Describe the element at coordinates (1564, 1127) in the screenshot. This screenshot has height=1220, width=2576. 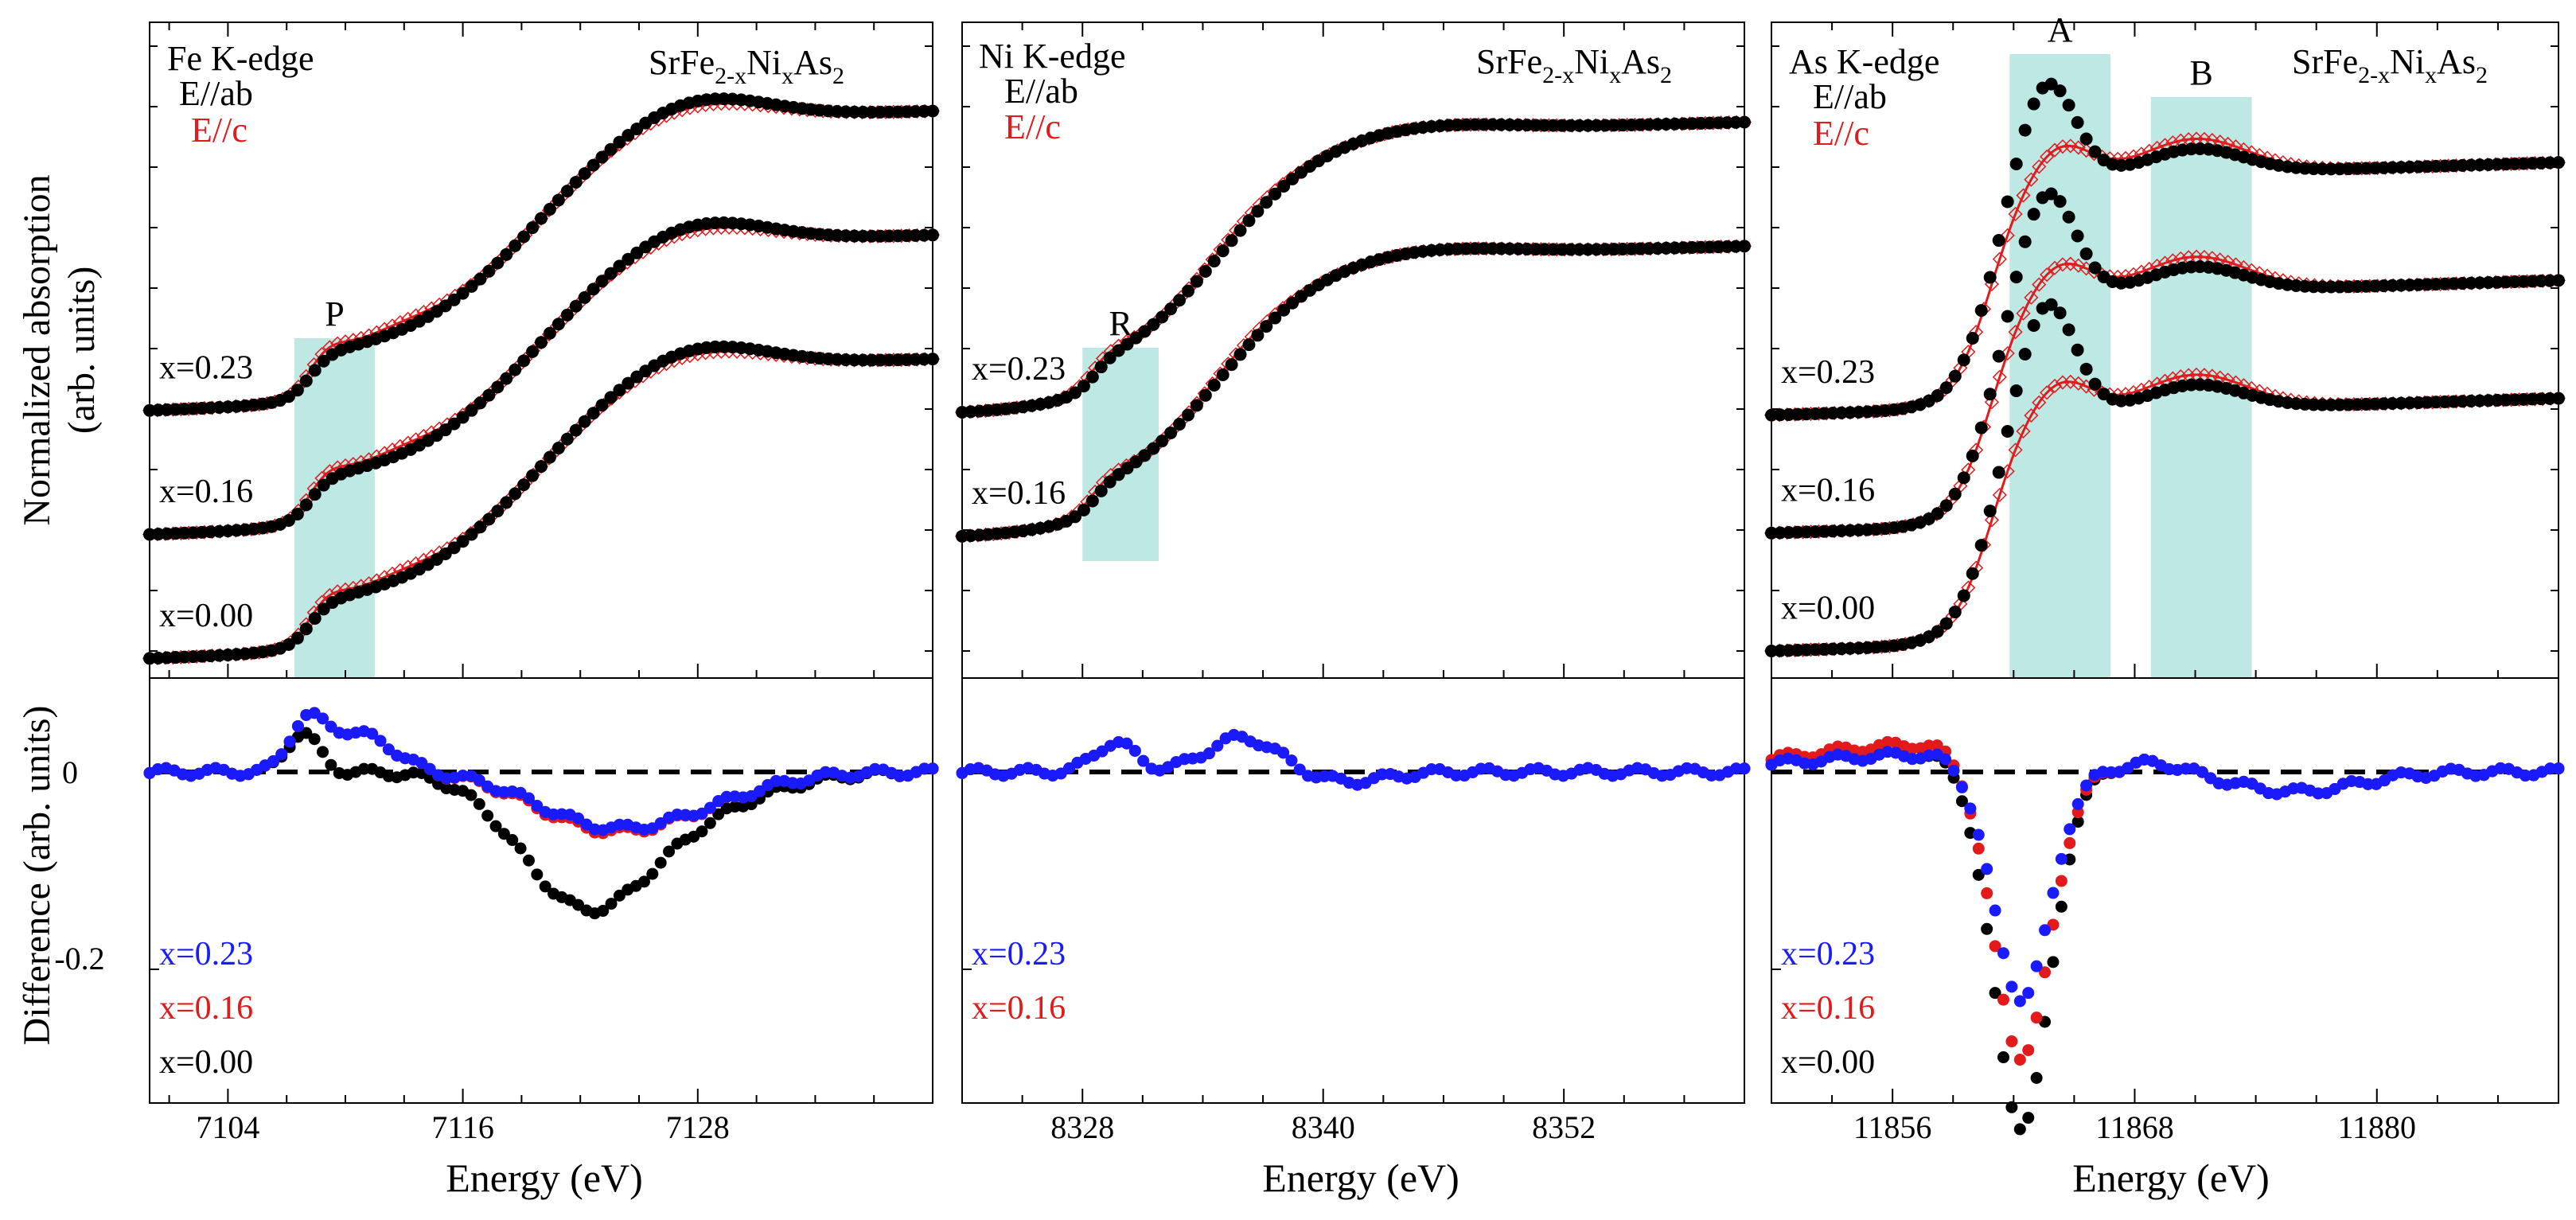
I see `x-tick-label: 8352` at that location.